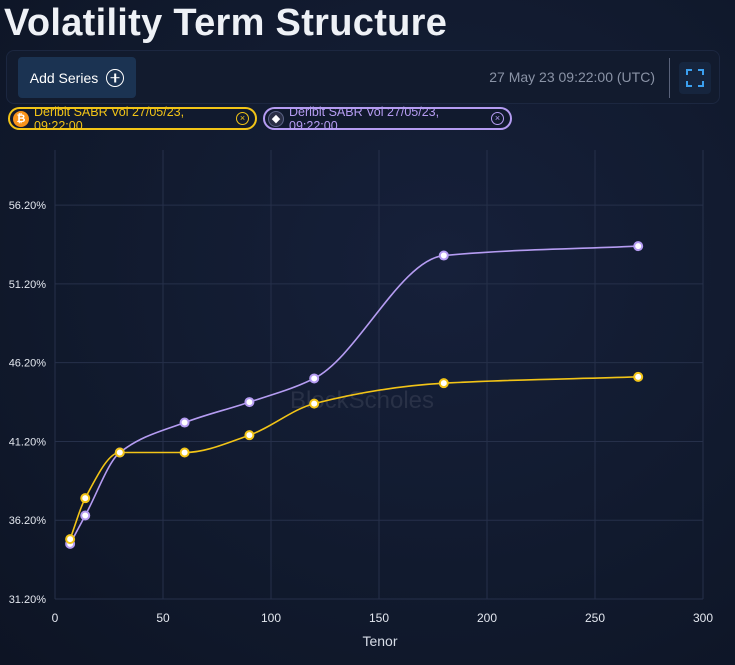 The image size is (735, 665). I want to click on page-title: Volatility Term Structure, so click(226, 23).